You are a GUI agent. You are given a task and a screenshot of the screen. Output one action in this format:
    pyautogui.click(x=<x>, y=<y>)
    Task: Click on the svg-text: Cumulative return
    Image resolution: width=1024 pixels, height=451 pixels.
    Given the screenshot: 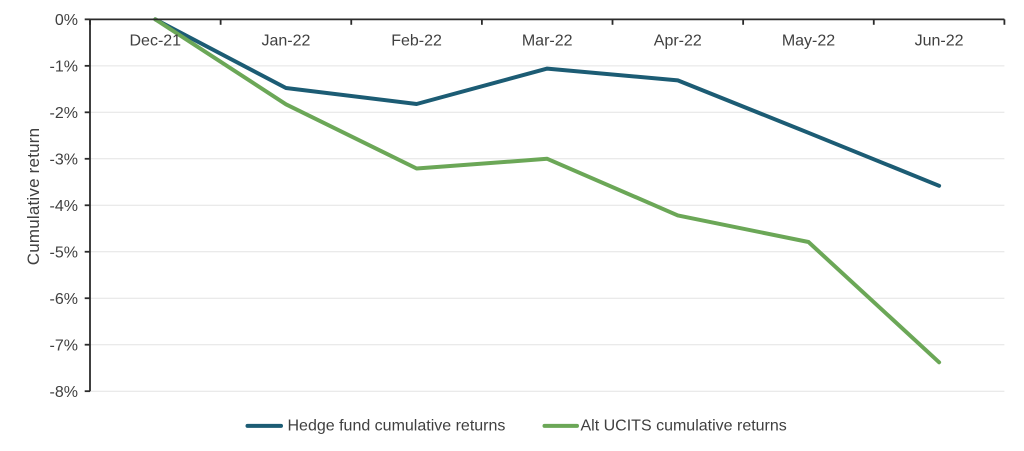 What is the action you would take?
    pyautogui.click(x=33, y=197)
    